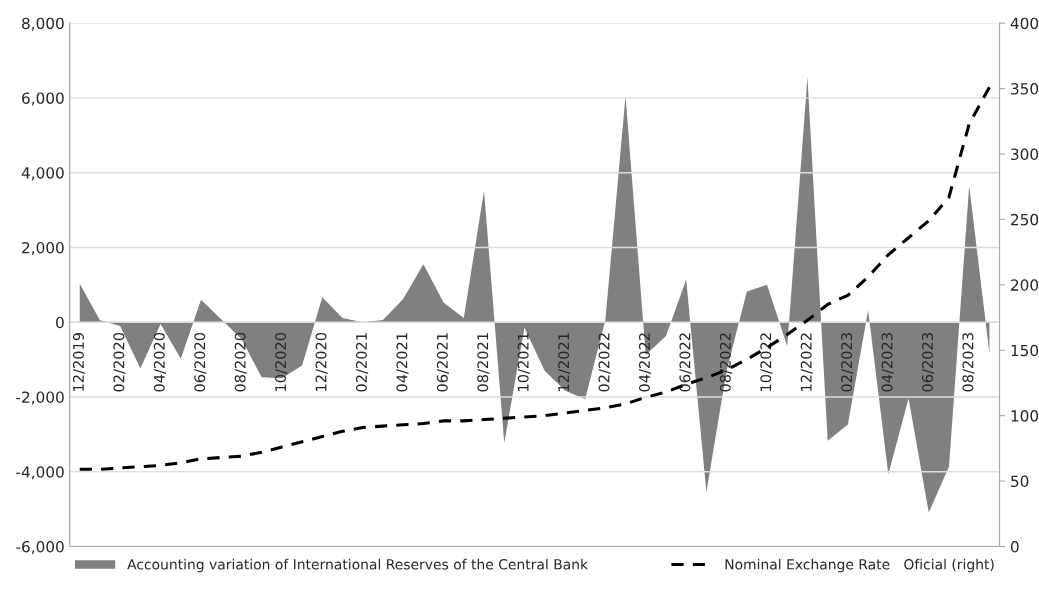 Image resolution: width=1039 pixels, height=594 pixels. What do you see at coordinates (1025, 219) in the screenshot?
I see `y2-tick-label: 250` at bounding box center [1025, 219].